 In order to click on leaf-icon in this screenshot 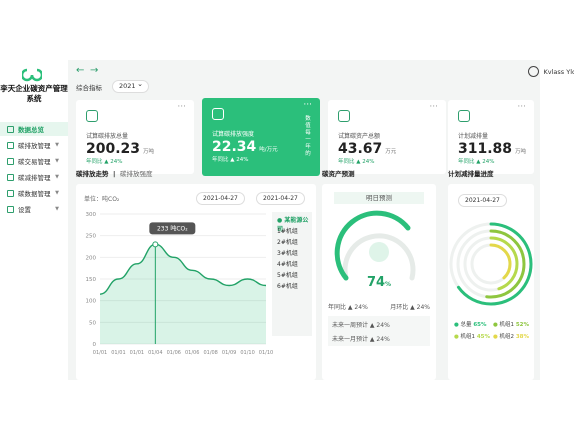, I will do `click(10, 177)`.